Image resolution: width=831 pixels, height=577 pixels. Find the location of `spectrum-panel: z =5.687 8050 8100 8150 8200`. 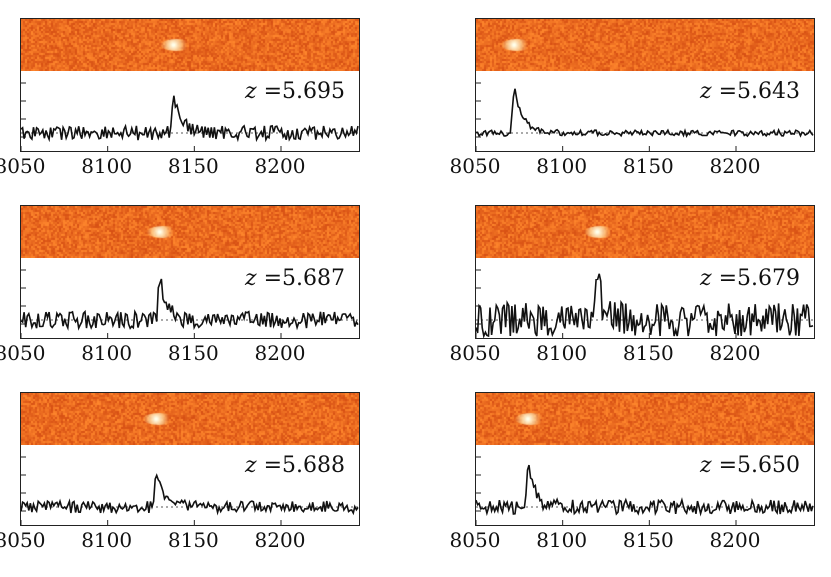

spectrum-panel: z =5.687 8050 8100 8150 8200 is located at coordinates (190, 297).